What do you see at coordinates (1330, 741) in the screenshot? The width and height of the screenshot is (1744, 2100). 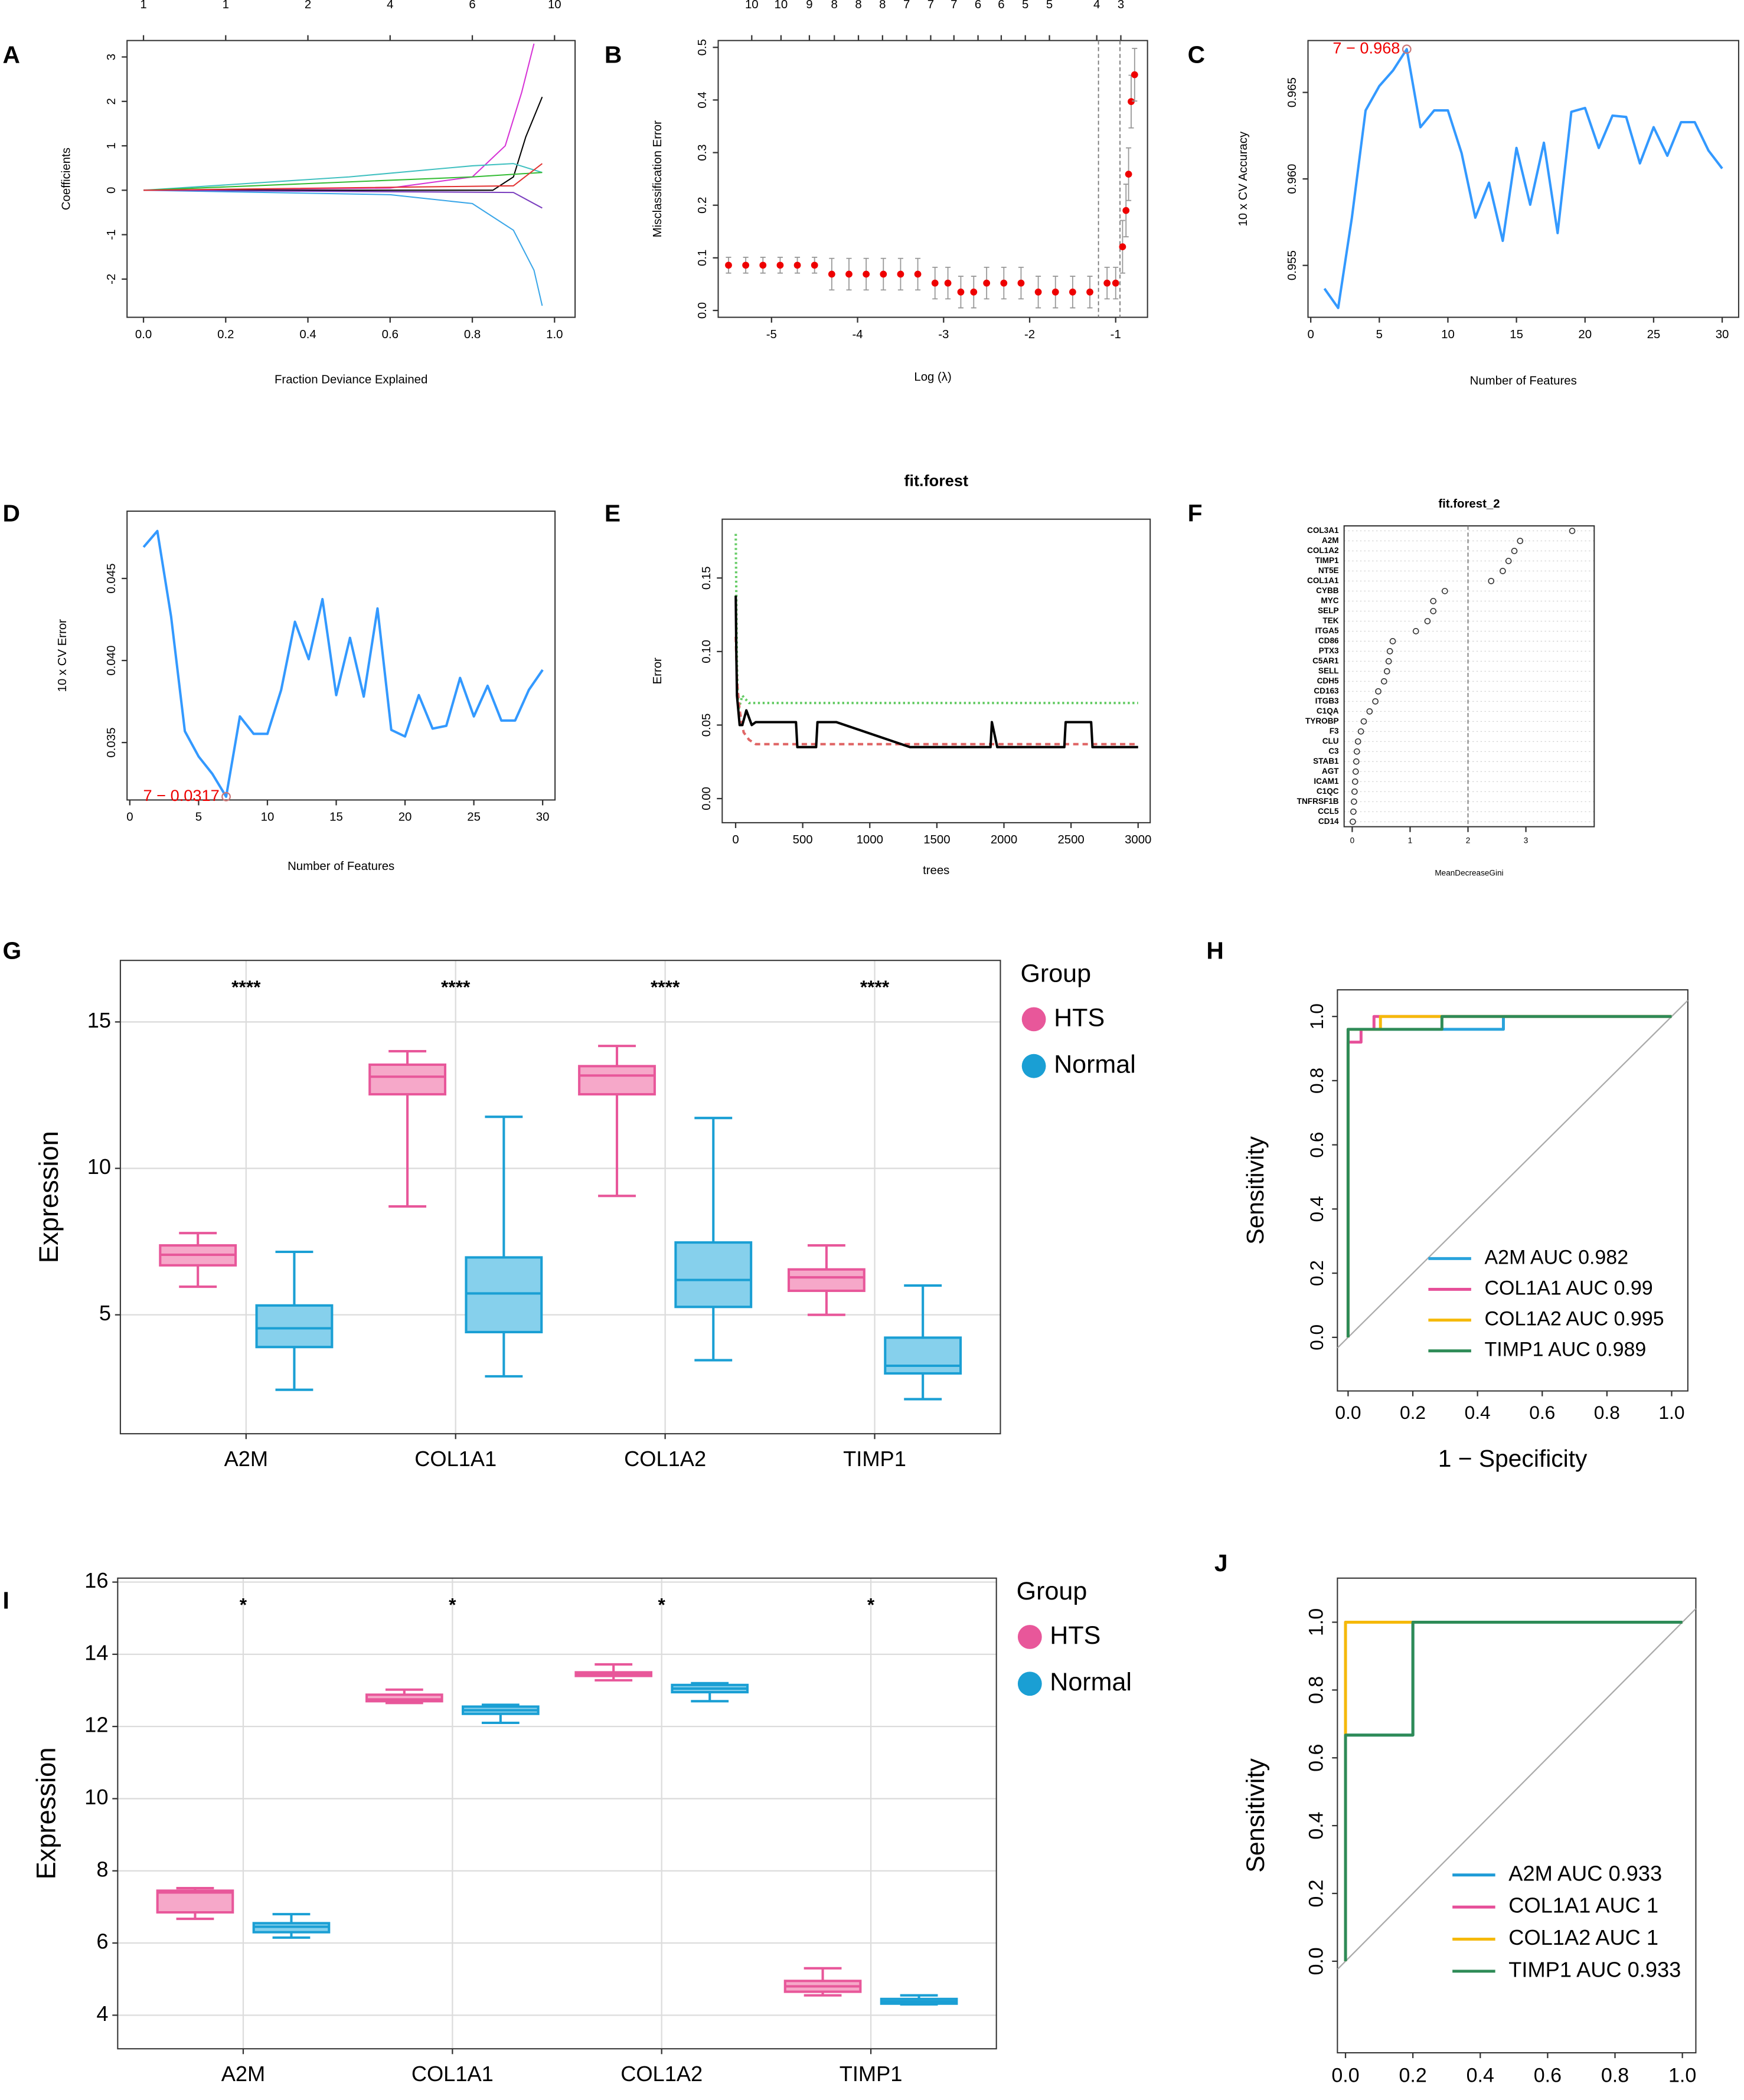 I see `y-tick-label: CLU` at bounding box center [1330, 741].